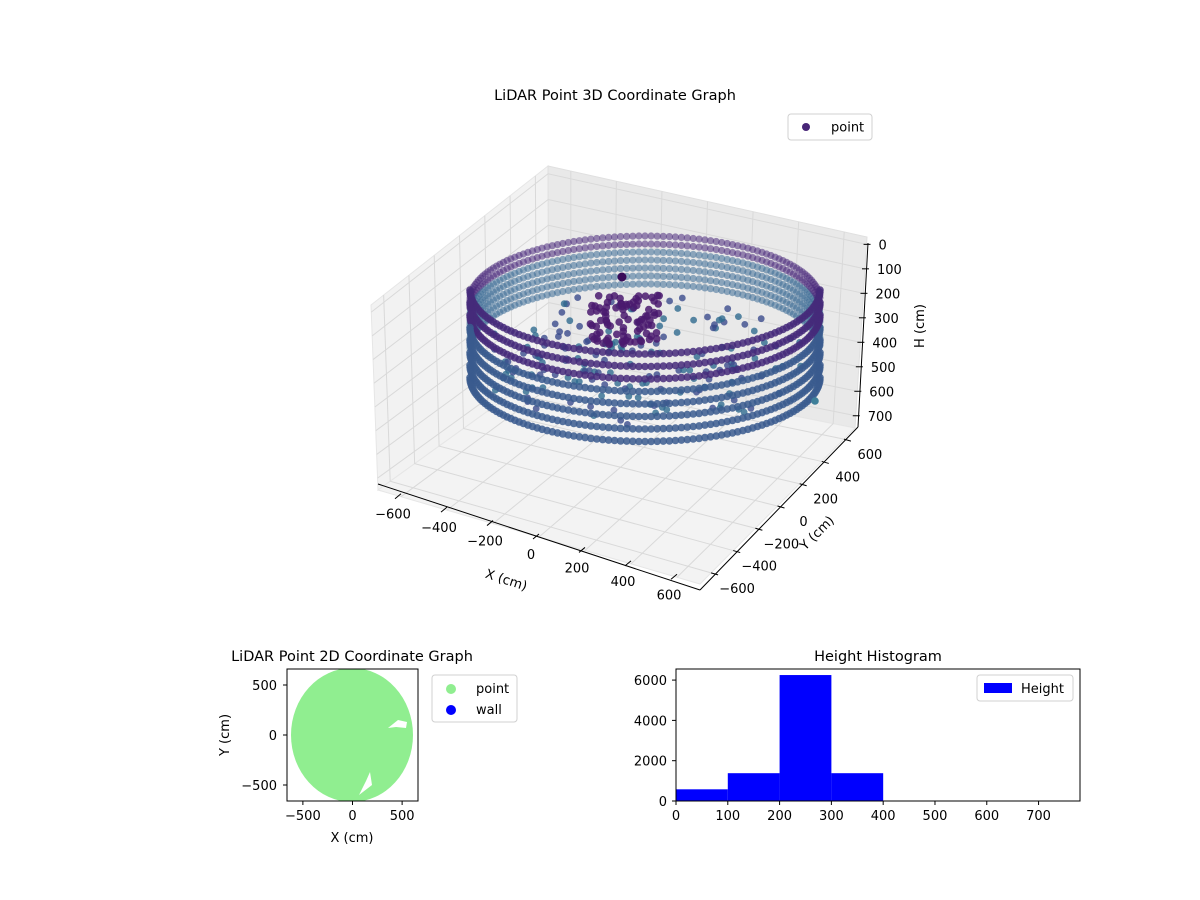 The image size is (1200, 900). I want to click on x-tick-3d, so click(398, 496).